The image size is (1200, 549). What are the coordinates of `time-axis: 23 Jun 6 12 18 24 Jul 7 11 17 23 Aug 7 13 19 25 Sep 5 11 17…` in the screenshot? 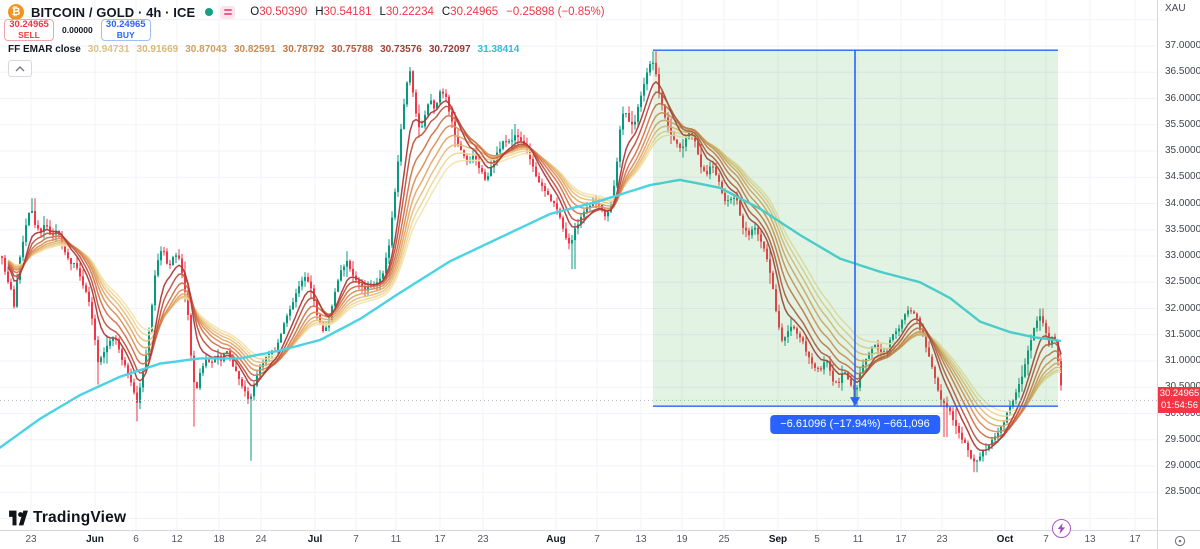 It's located at (578, 539).